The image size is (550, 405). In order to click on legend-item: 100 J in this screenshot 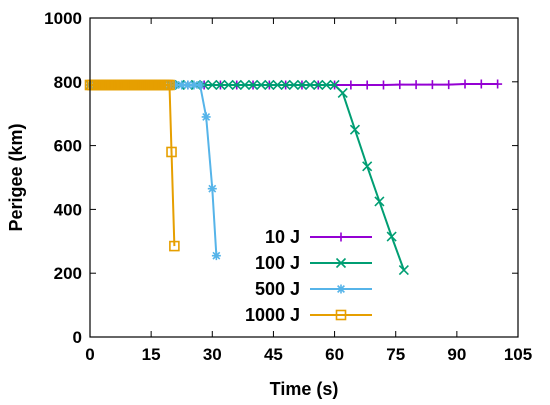, I will do `click(313, 263)`.